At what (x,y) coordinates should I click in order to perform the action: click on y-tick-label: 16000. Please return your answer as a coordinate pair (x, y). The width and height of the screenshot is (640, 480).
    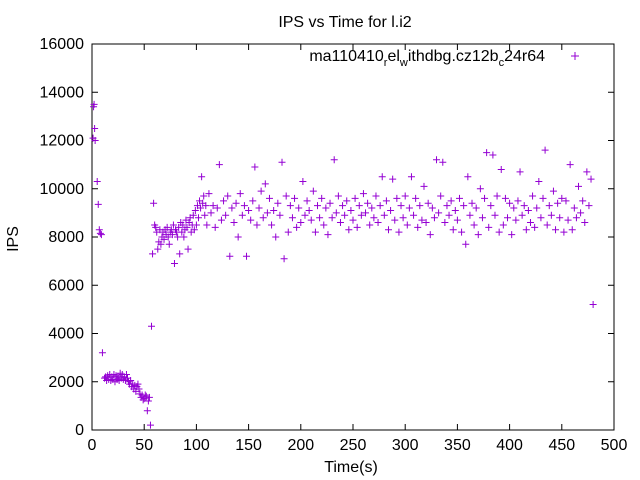
    Looking at the image, I should click on (62, 44).